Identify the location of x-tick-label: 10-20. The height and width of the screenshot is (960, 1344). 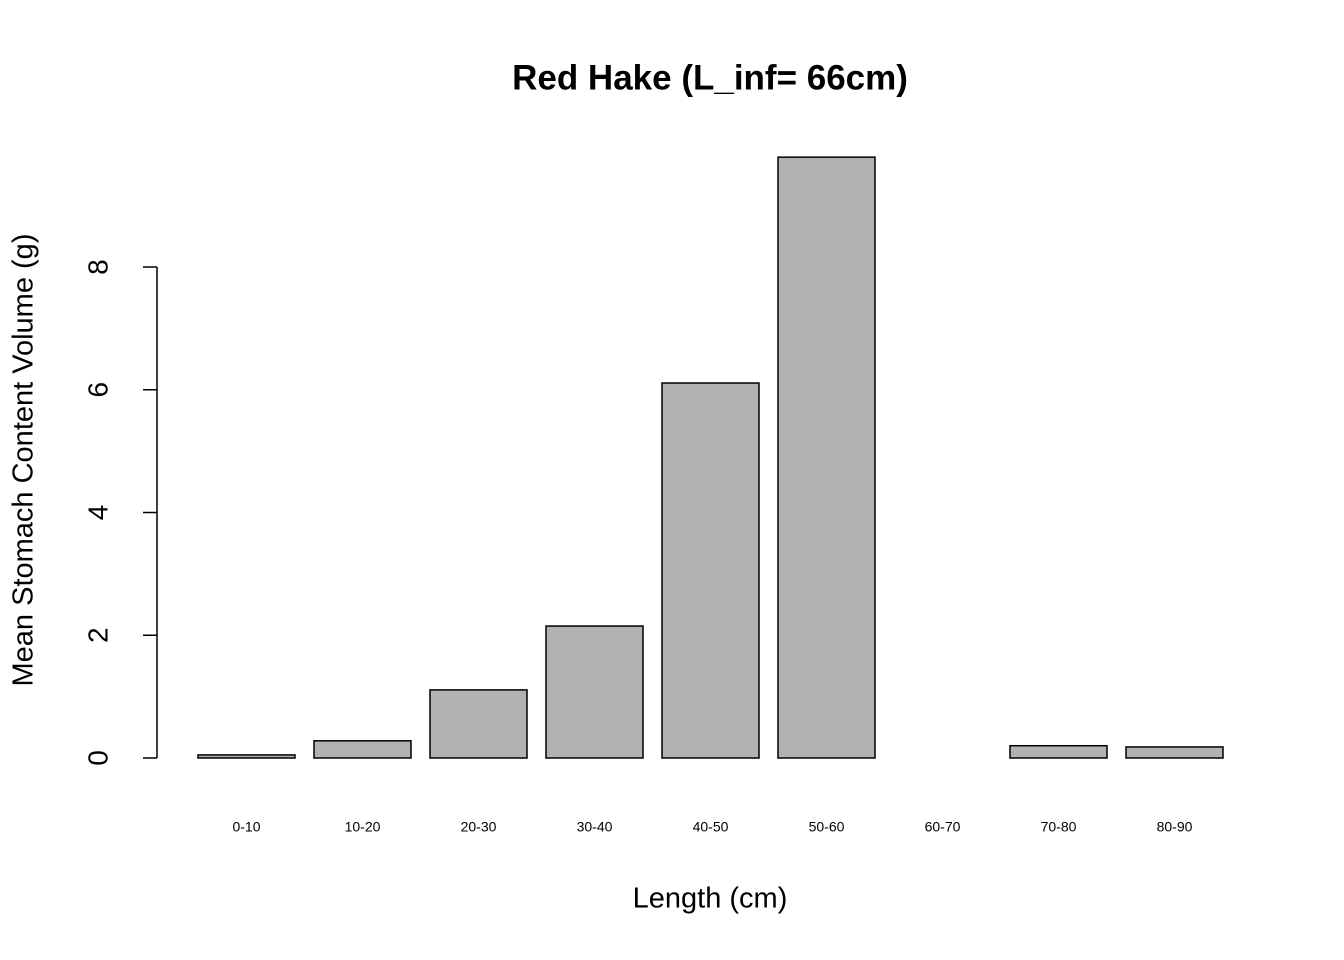
(363, 827).